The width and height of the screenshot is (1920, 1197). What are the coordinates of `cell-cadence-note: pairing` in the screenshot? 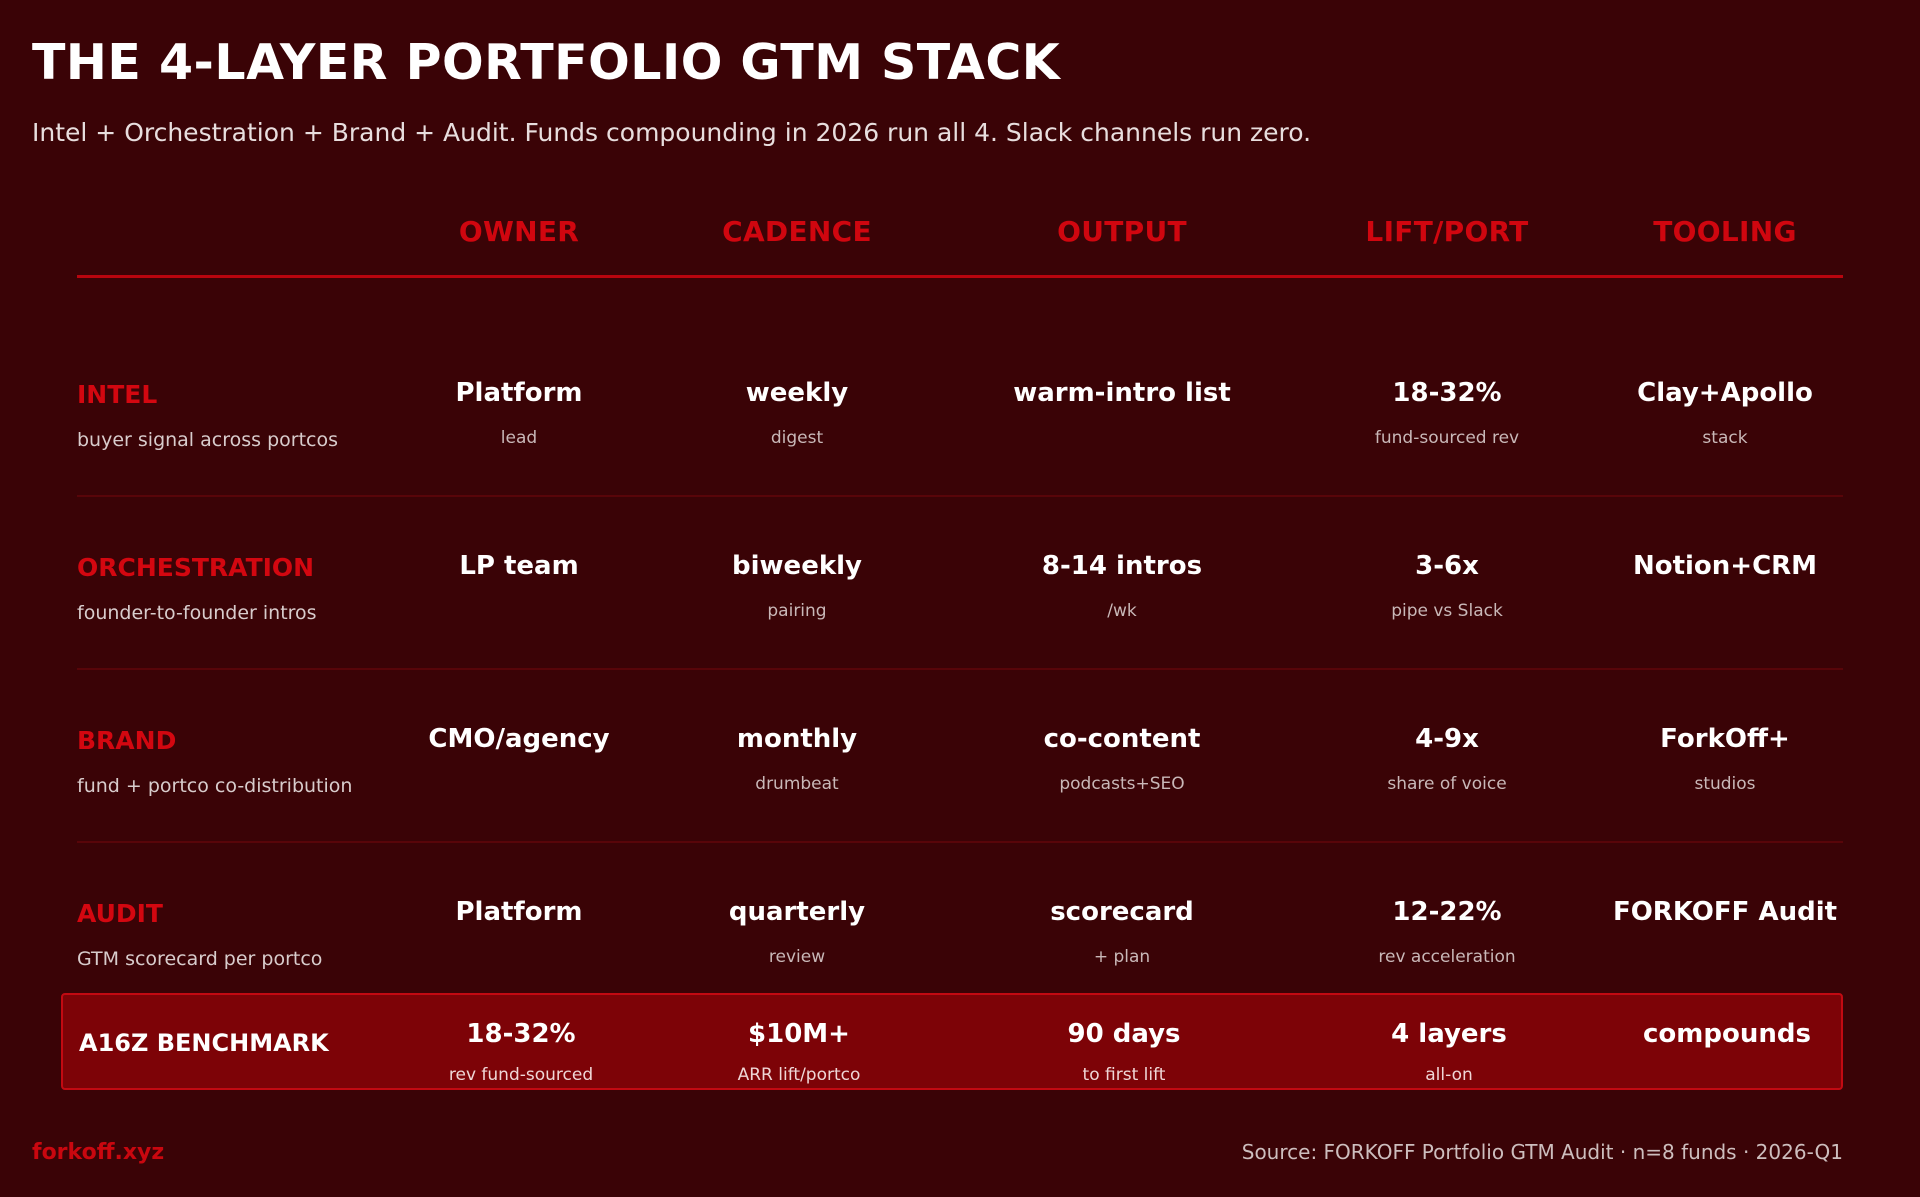 It's located at (797, 611).